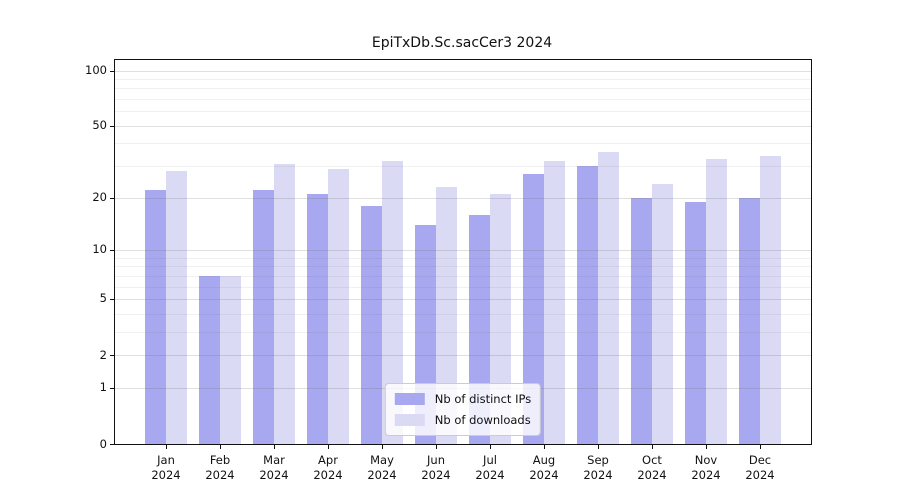 The image size is (900, 500). What do you see at coordinates (482, 419) in the screenshot?
I see `legend-label-downloads: Nb of downloads` at bounding box center [482, 419].